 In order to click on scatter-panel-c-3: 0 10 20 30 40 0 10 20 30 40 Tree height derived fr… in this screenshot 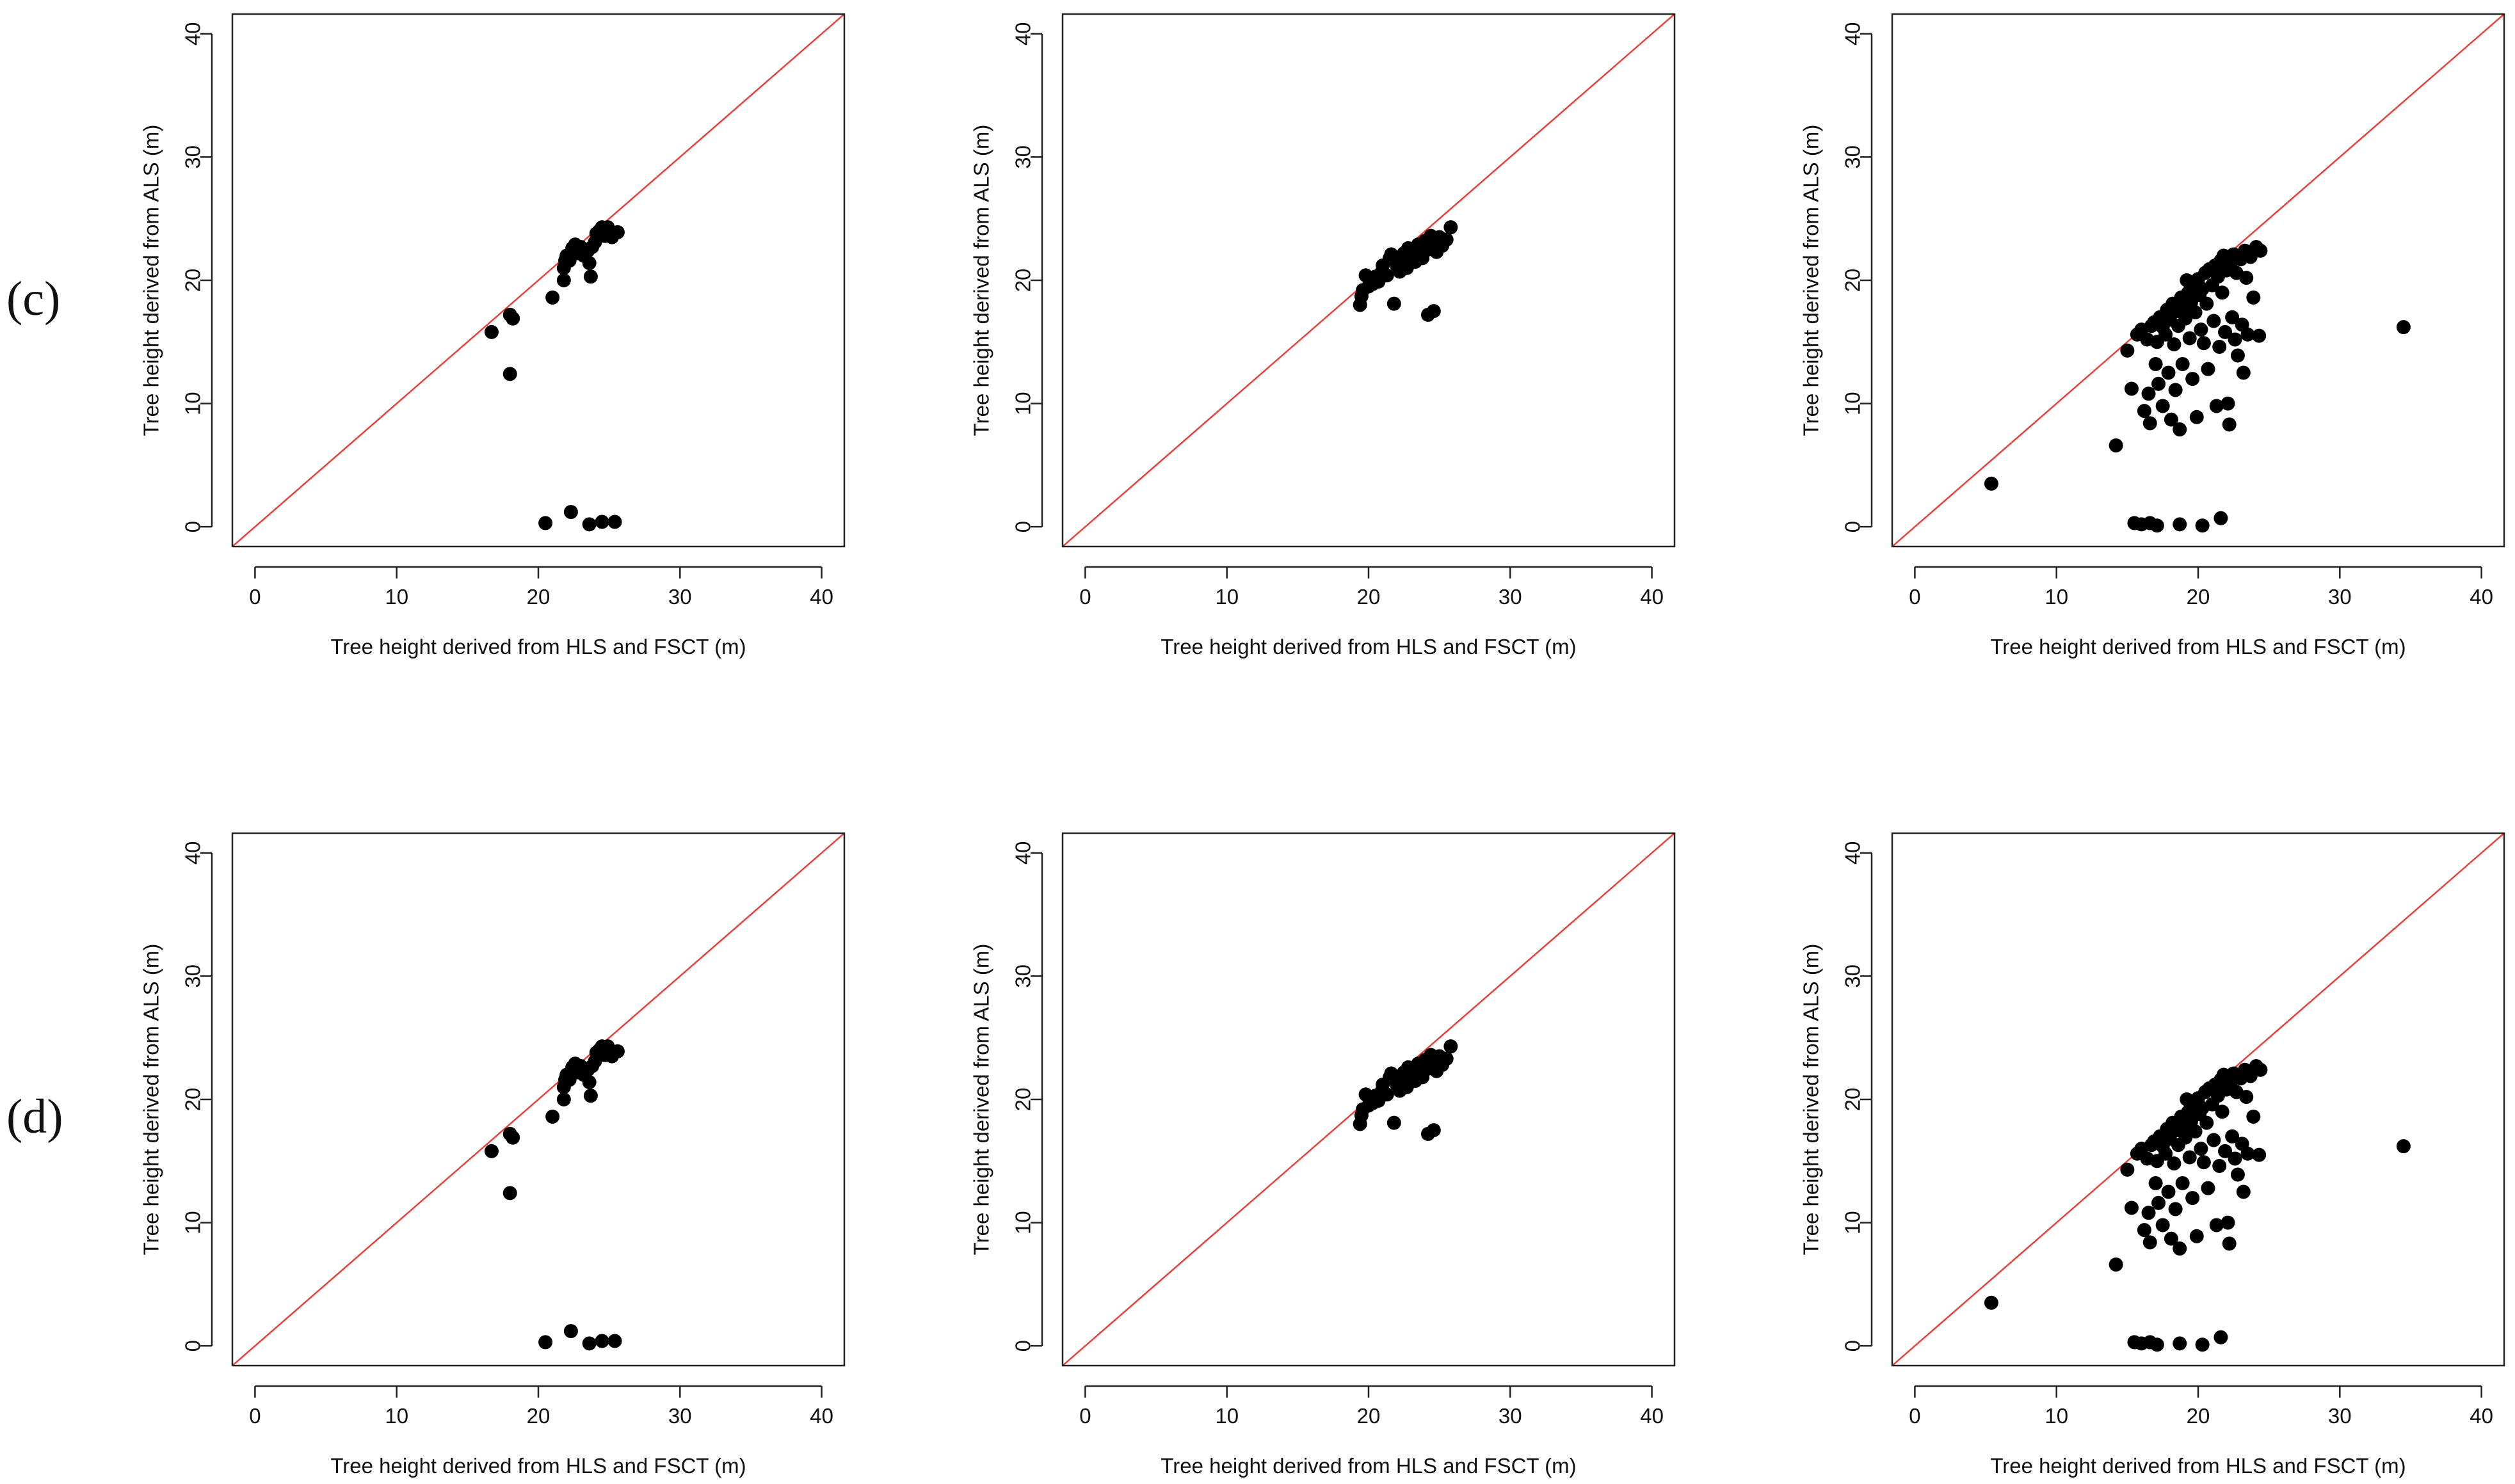, I will do `click(2152, 335)`.